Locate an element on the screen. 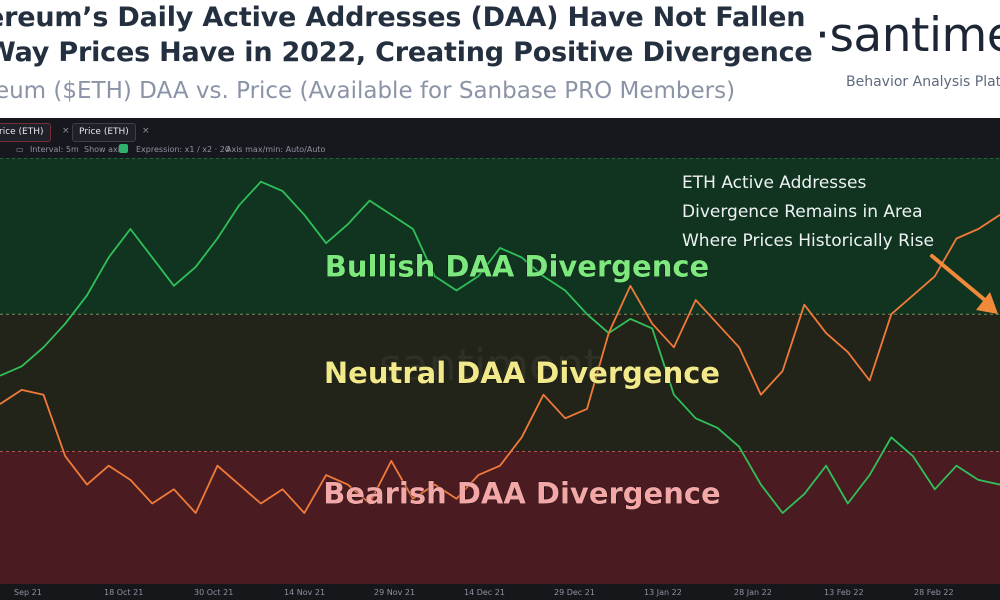 The image size is (1000, 600). watermark-text: santiment is located at coordinates (490, 365).